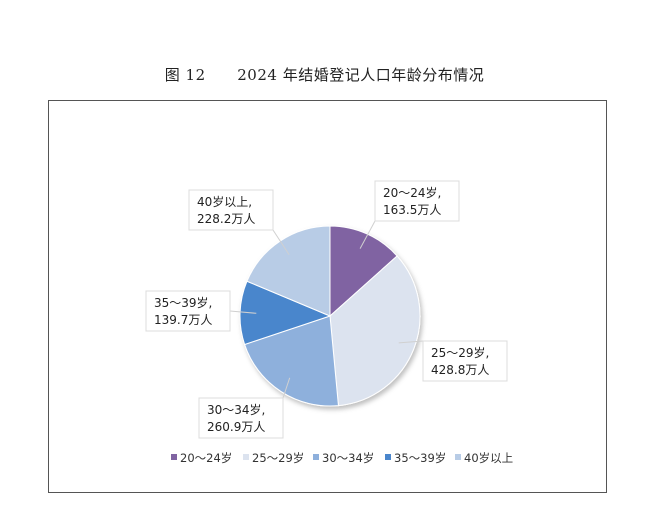 The width and height of the screenshot is (649, 524). What do you see at coordinates (183, 302) in the screenshot?
I see `data-label-category-4: 35～39岁,` at bounding box center [183, 302].